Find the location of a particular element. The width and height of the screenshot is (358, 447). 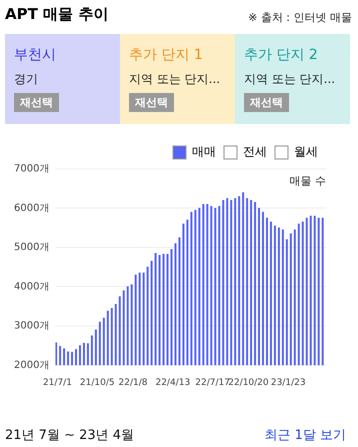

x-tick-label: 22/4/13 is located at coordinates (172, 383).